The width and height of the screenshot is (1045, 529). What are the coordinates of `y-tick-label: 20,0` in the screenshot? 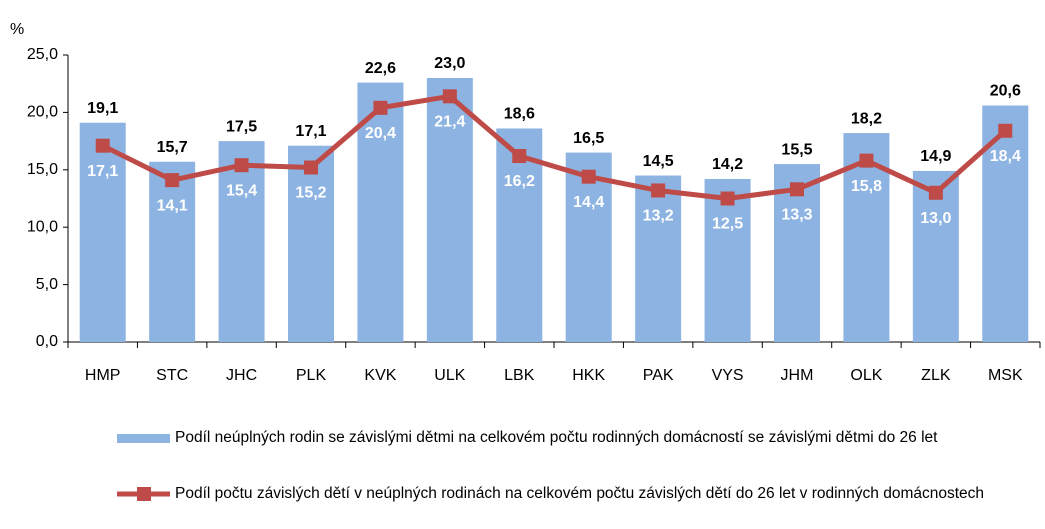 It's located at (42, 112).